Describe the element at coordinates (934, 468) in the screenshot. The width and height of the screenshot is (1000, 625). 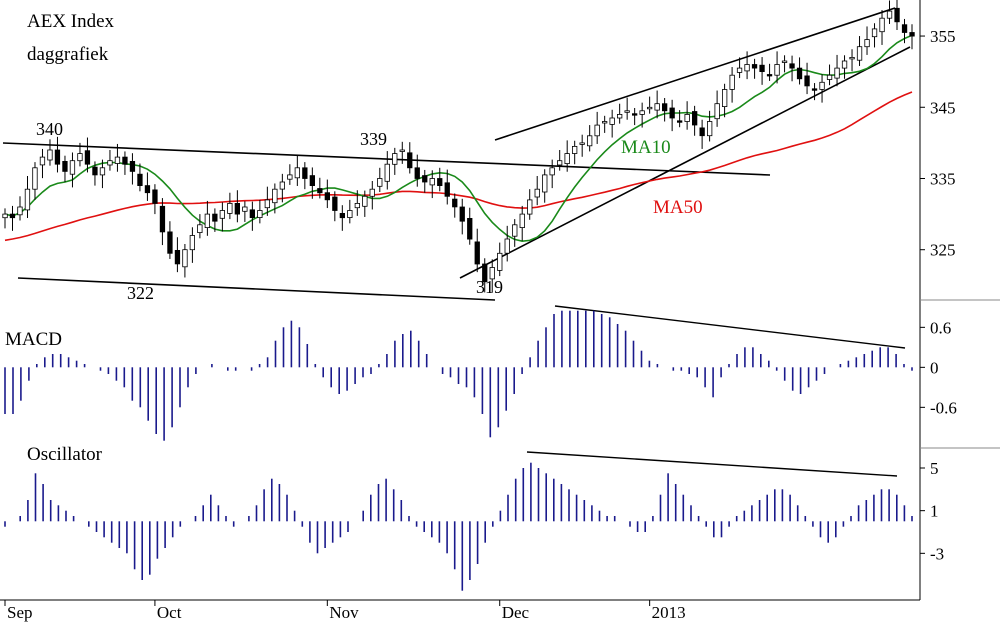
I see `oscillator-tick-label: 5` at that location.